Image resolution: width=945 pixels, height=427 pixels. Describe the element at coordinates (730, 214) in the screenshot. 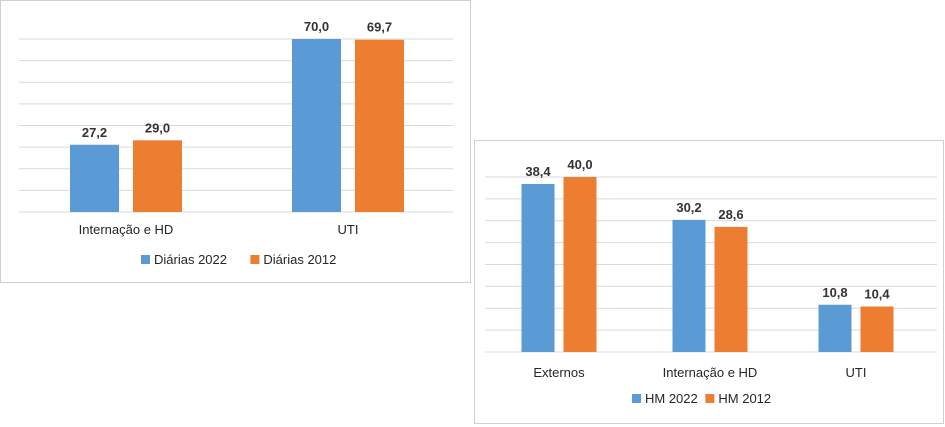

I see `data-label: 28,6` at that location.